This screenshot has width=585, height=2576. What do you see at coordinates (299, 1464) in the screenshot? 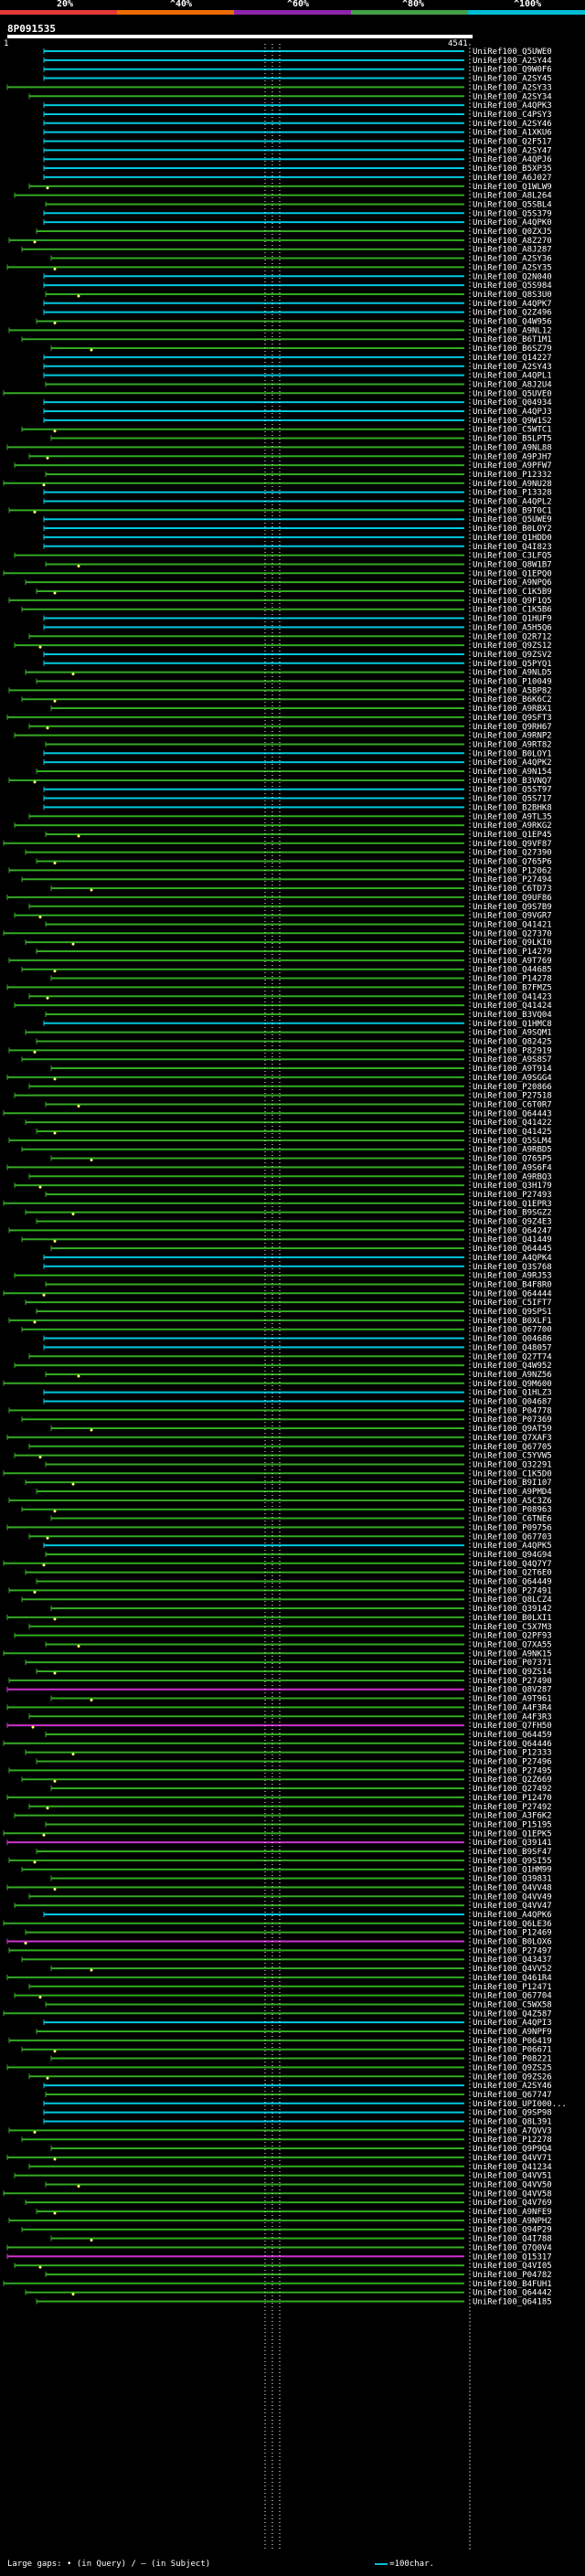
I see `hit-row: UniRef100_Q32291` at bounding box center [299, 1464].